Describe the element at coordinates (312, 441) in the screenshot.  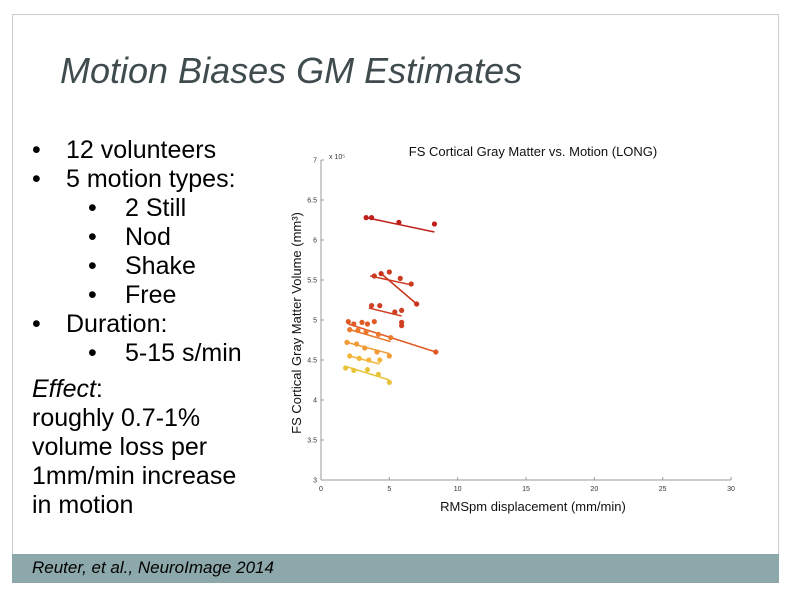
I see `y-tick-label: 3.5` at that location.